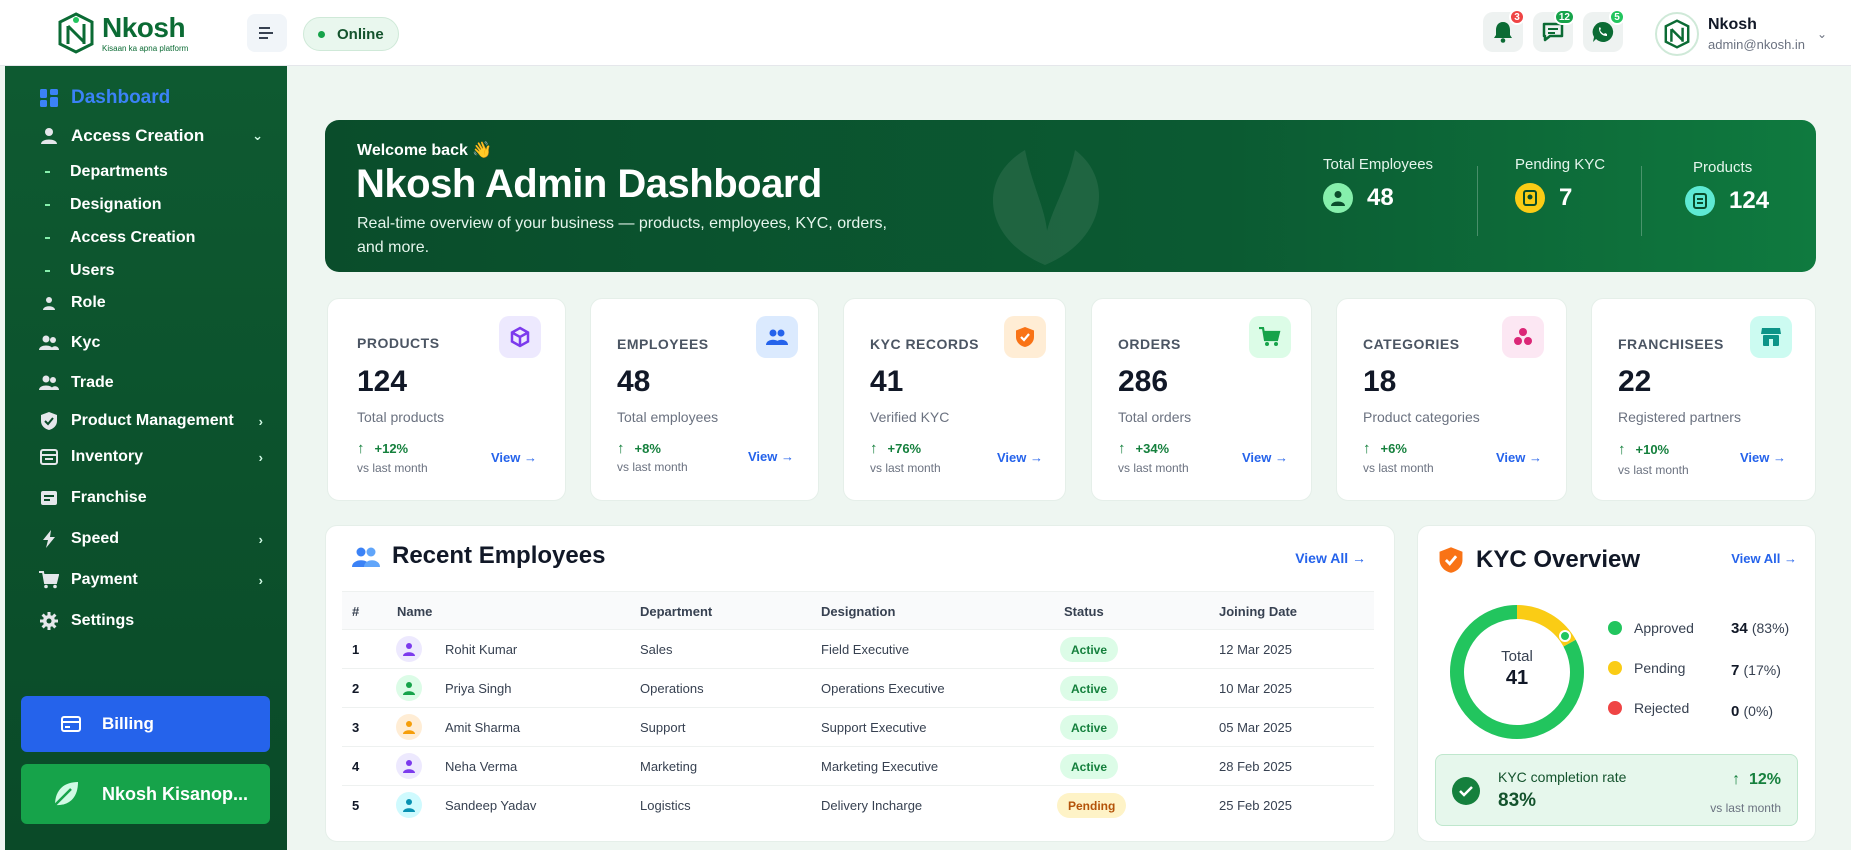 The width and height of the screenshot is (1851, 850). What do you see at coordinates (1517, 669) in the screenshot?
I see `donut-center: Total 41` at bounding box center [1517, 669].